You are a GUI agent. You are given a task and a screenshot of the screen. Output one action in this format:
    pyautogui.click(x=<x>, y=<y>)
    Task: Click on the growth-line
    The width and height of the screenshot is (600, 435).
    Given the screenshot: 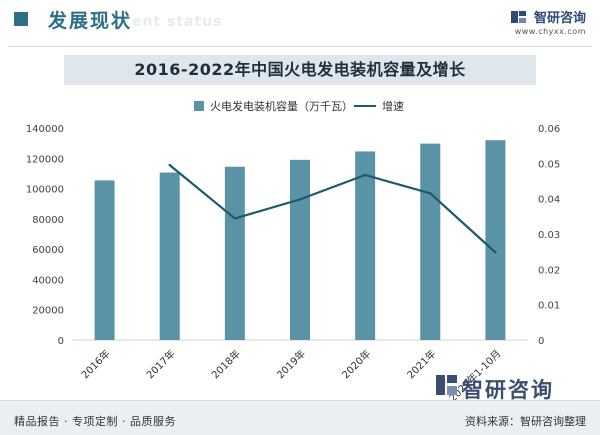 What is the action you would take?
    pyautogui.click(x=333, y=209)
    